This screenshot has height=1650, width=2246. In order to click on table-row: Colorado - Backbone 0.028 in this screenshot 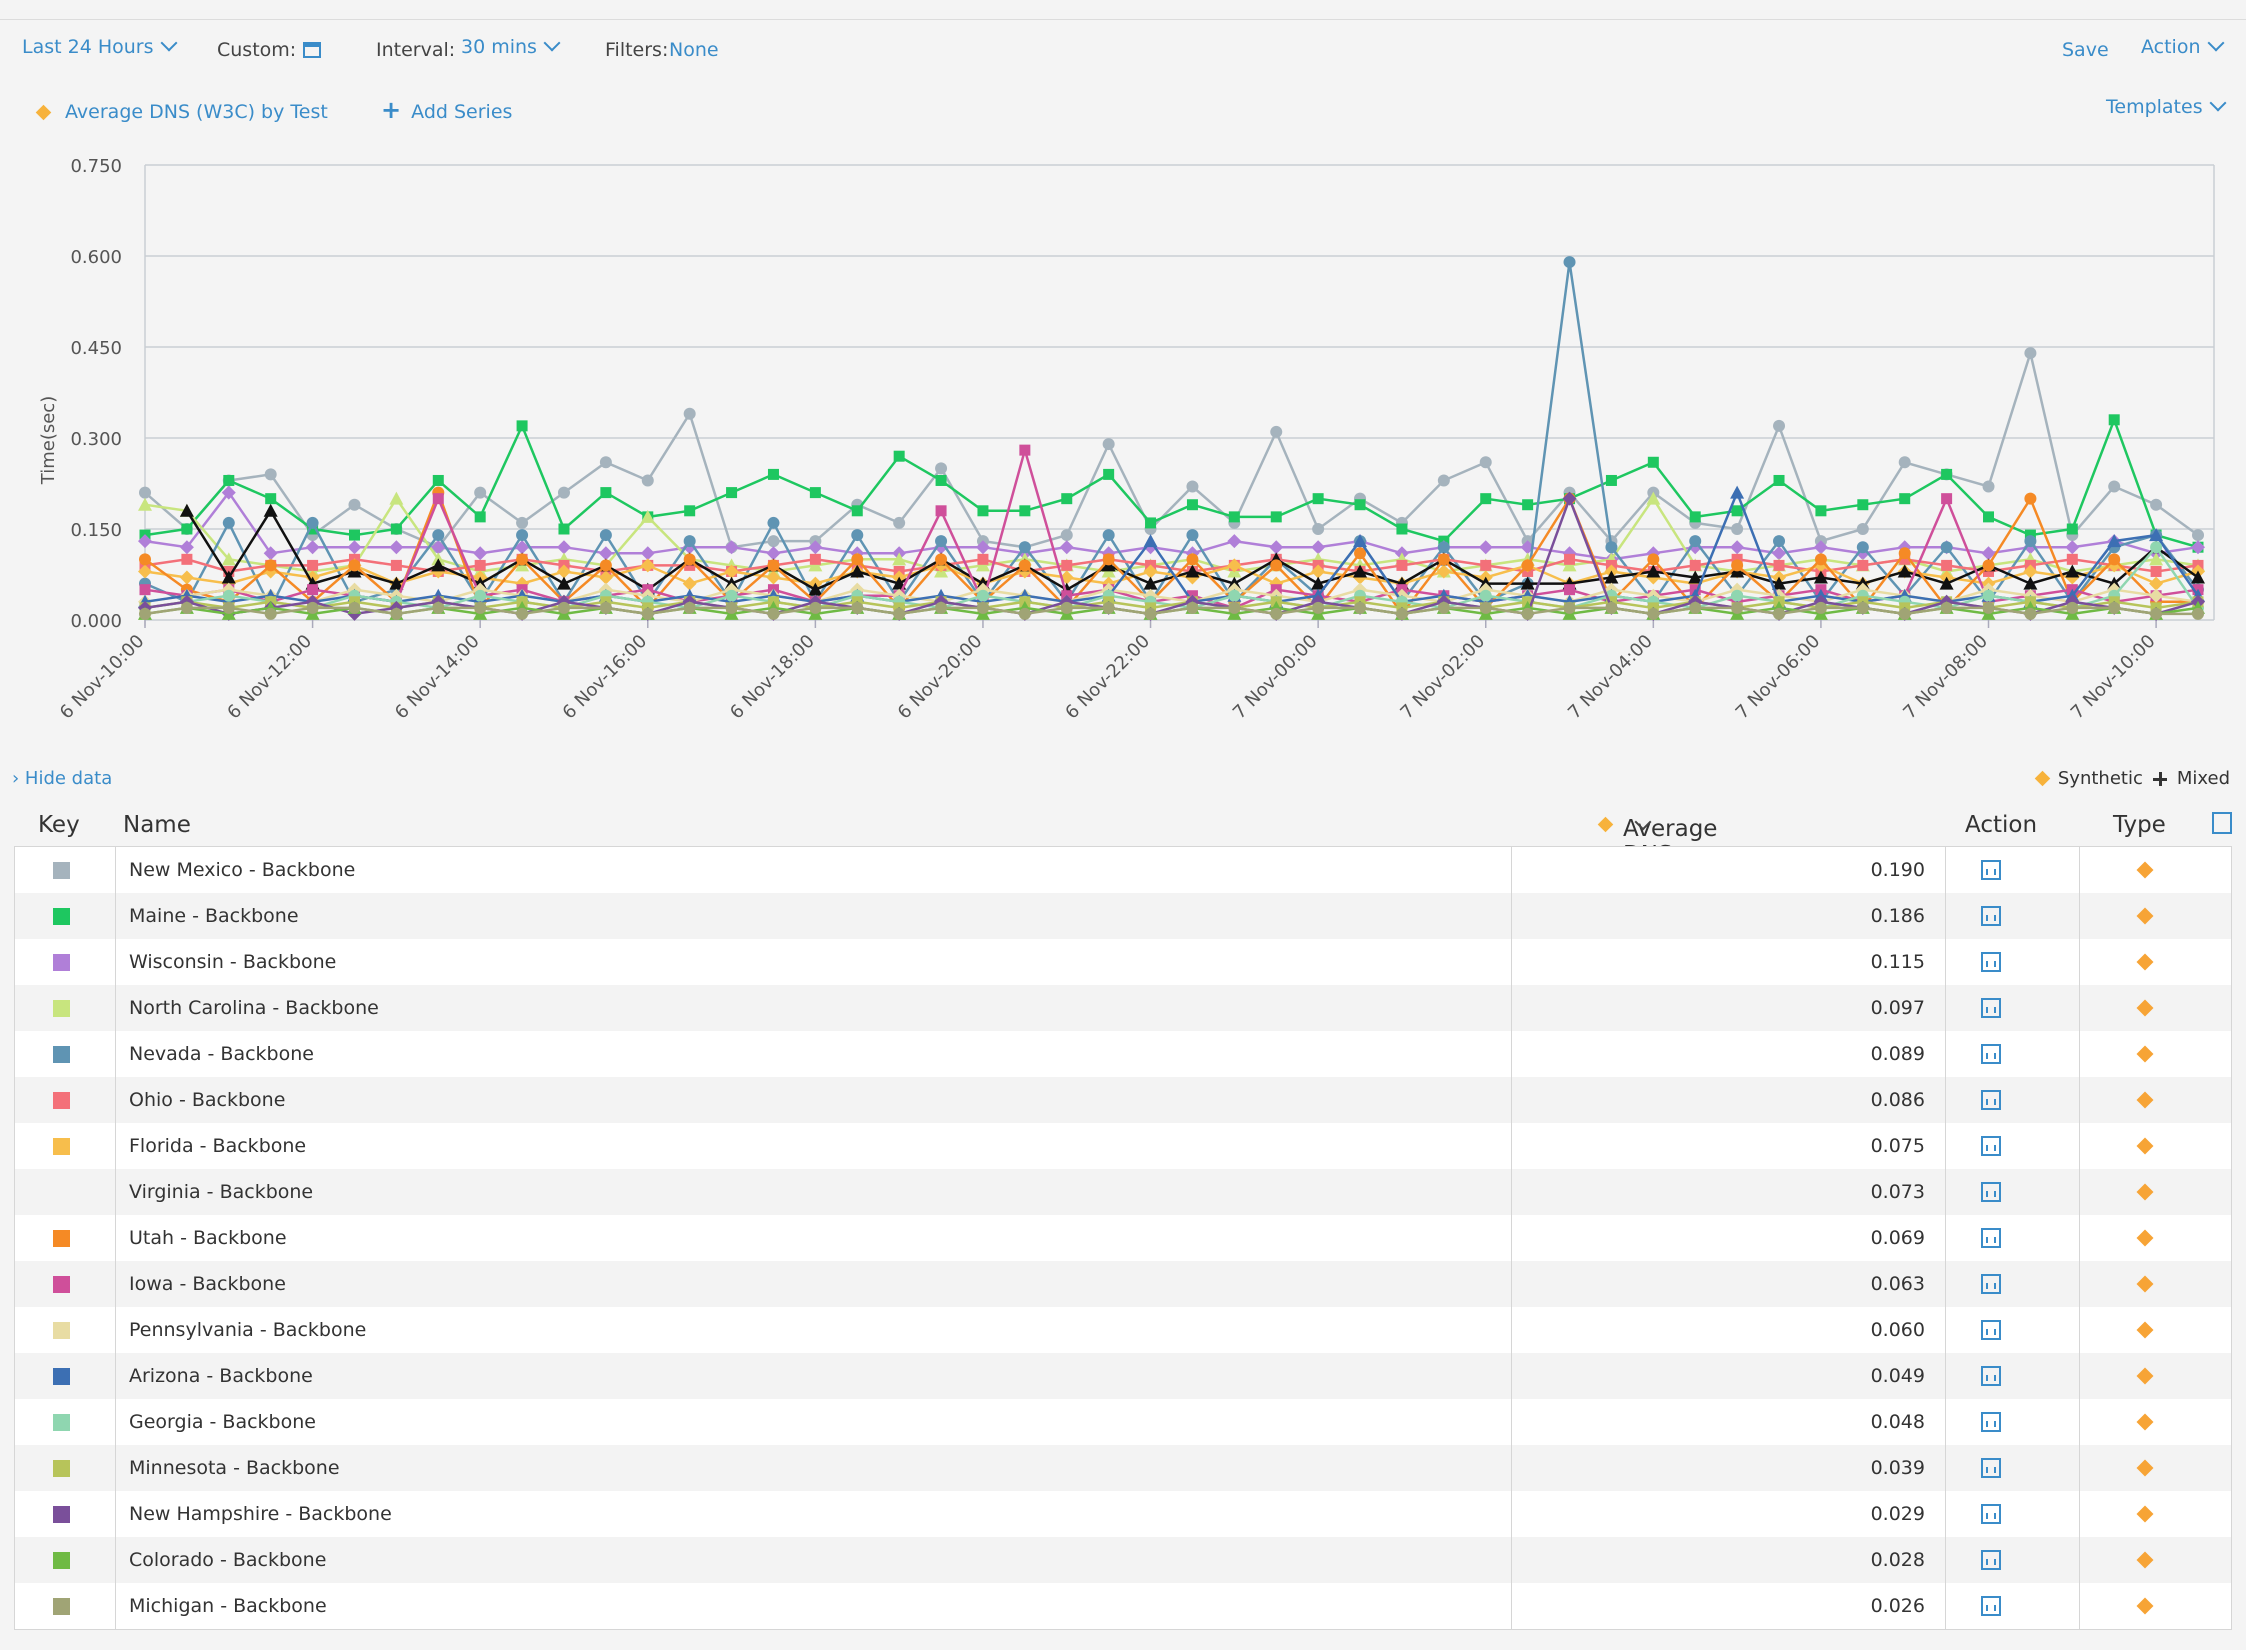, I will do `click(1123, 1560)`.